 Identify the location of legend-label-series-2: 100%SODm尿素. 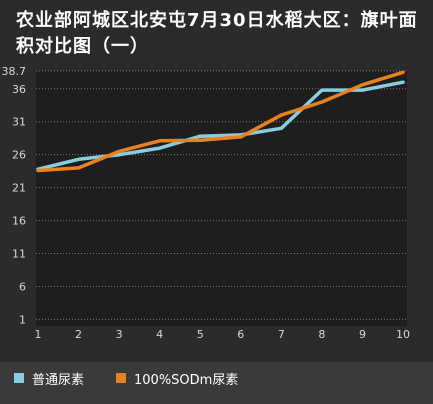
(186, 380).